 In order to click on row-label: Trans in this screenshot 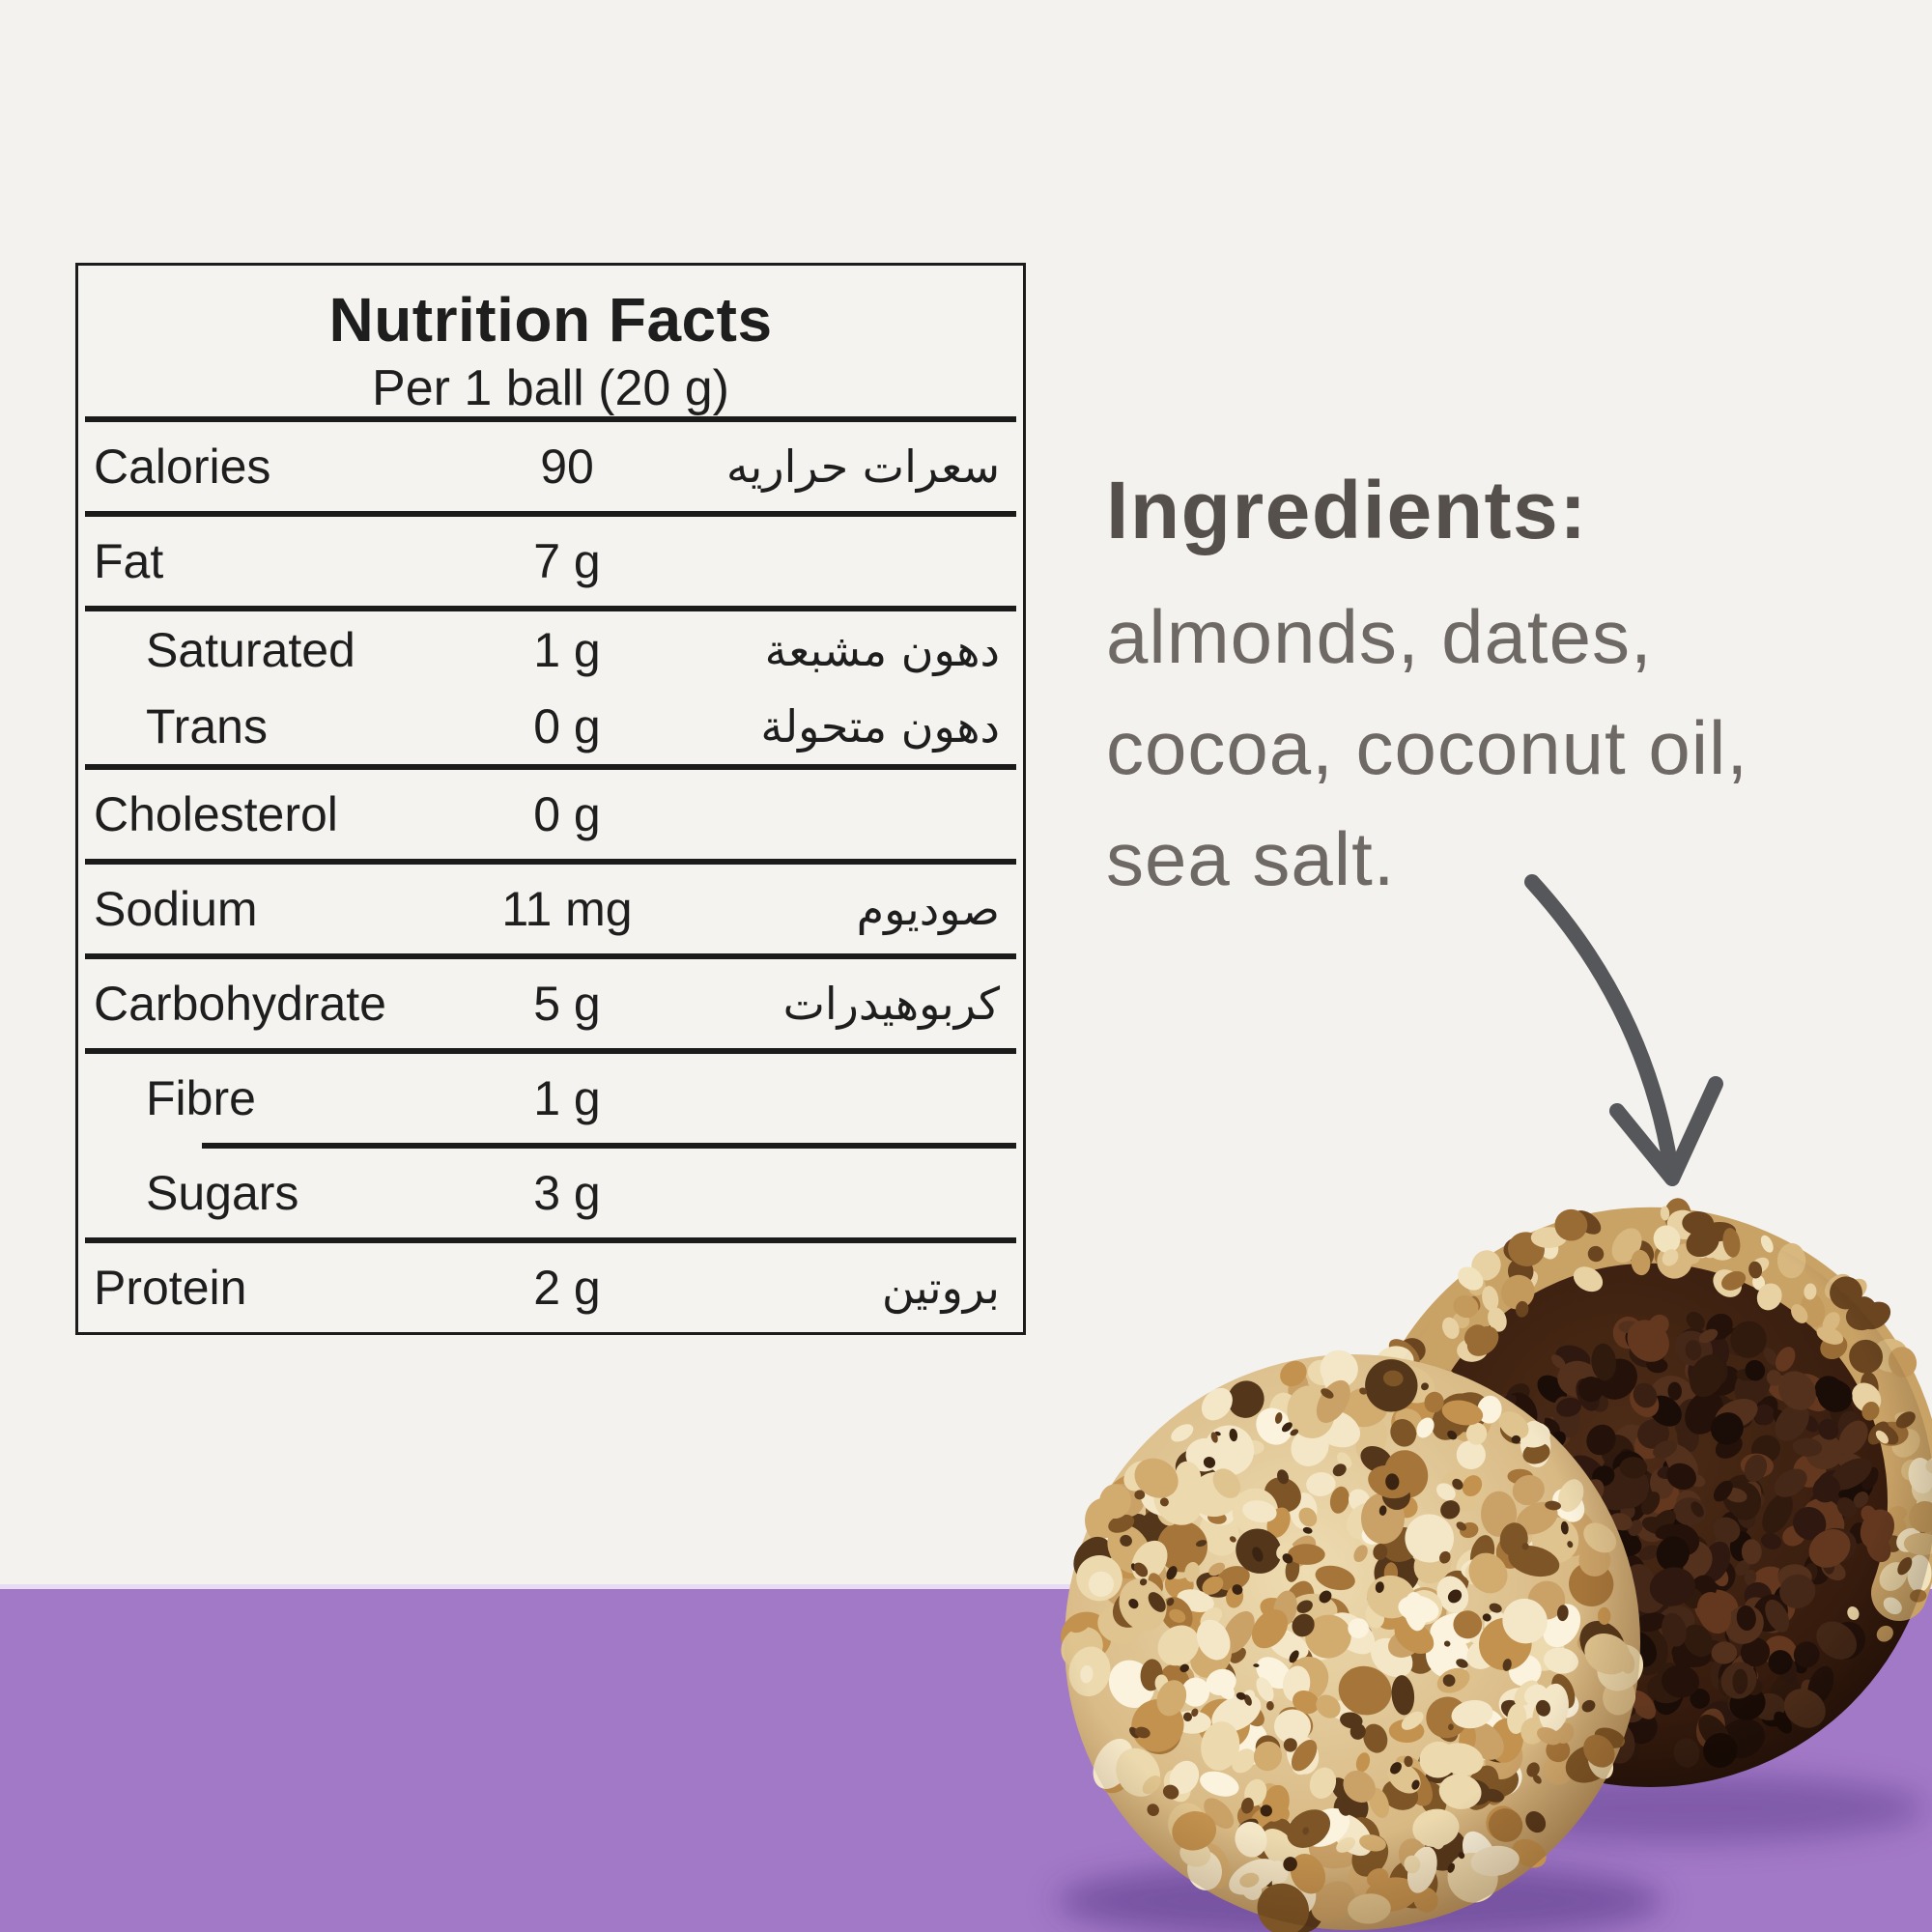, I will do `click(207, 725)`.